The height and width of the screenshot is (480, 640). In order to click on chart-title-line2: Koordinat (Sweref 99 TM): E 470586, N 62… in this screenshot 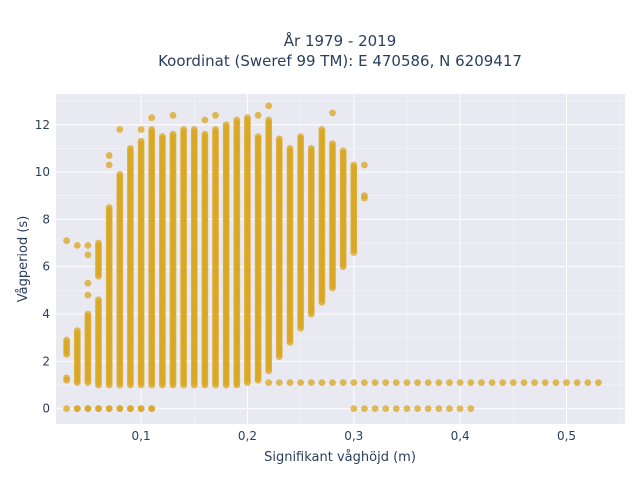, I will do `click(340, 61)`.